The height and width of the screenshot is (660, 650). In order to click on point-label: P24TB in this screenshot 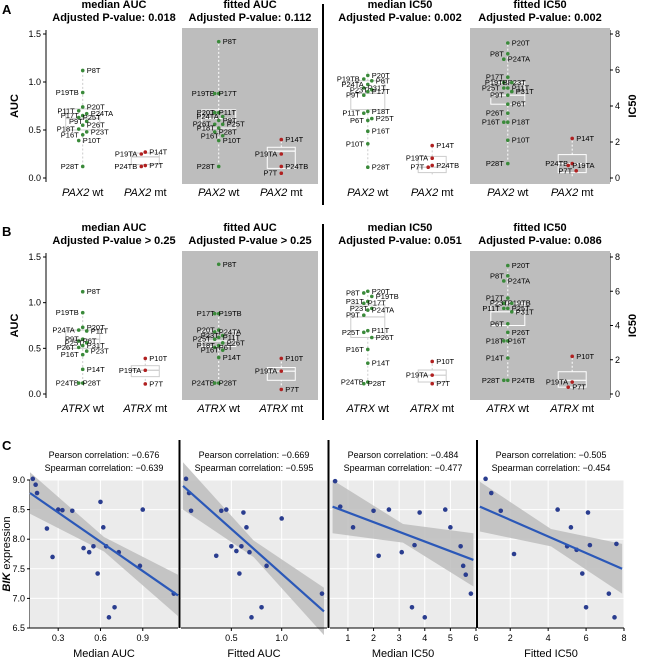, I will do `click(203, 383)`.